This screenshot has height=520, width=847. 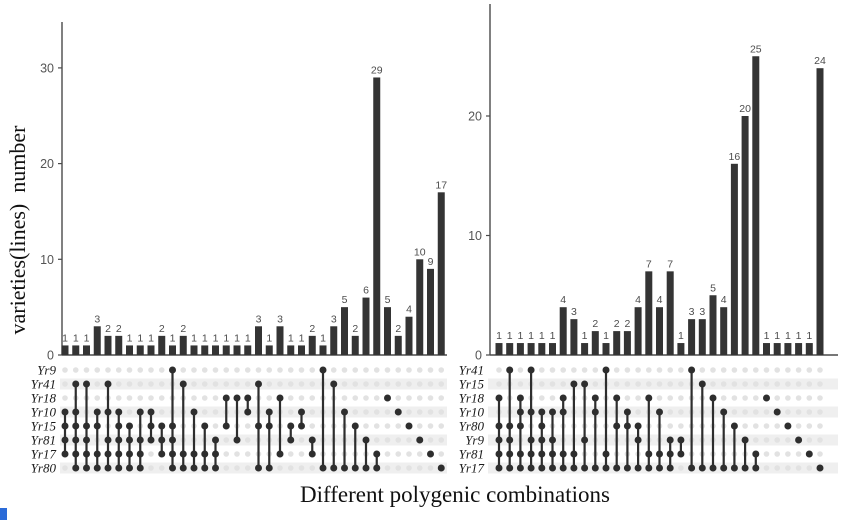 I want to click on right-bar-value-label: 4, so click(x=638, y=300).